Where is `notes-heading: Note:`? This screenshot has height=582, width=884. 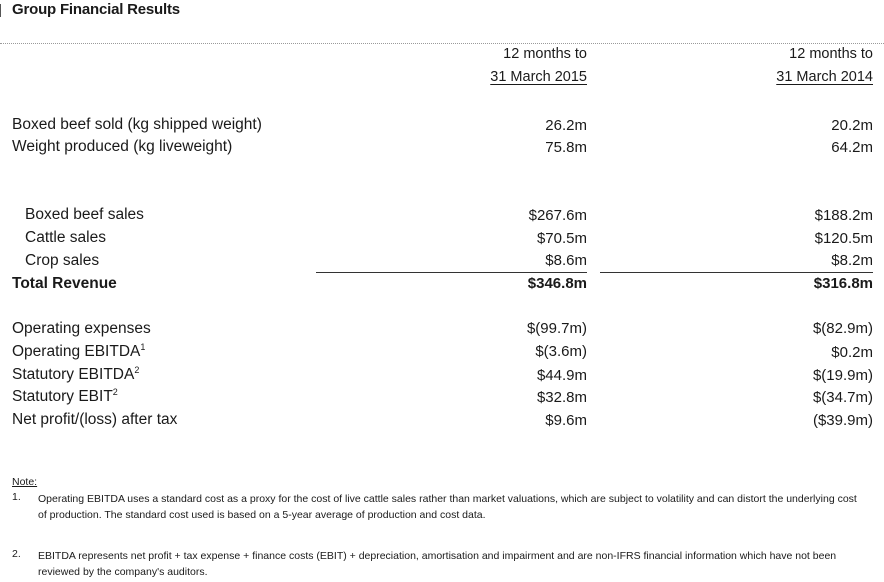
notes-heading: Note: is located at coordinates (25, 482).